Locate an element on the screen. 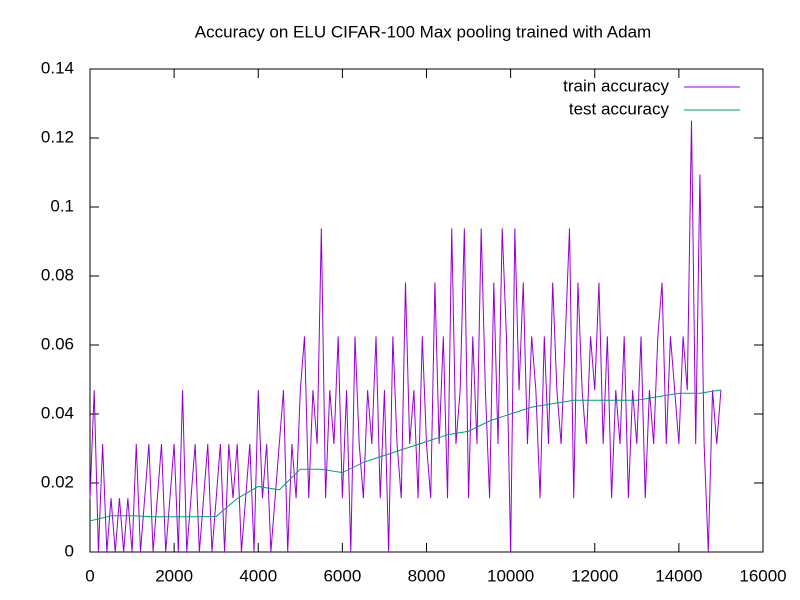 This screenshot has width=800, height=600. y-tick-label: 0.12 is located at coordinates (57, 136).